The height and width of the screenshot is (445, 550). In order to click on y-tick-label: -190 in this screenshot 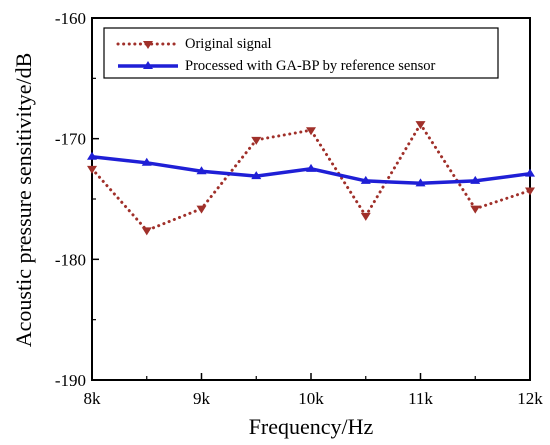, I will do `click(70, 380)`.